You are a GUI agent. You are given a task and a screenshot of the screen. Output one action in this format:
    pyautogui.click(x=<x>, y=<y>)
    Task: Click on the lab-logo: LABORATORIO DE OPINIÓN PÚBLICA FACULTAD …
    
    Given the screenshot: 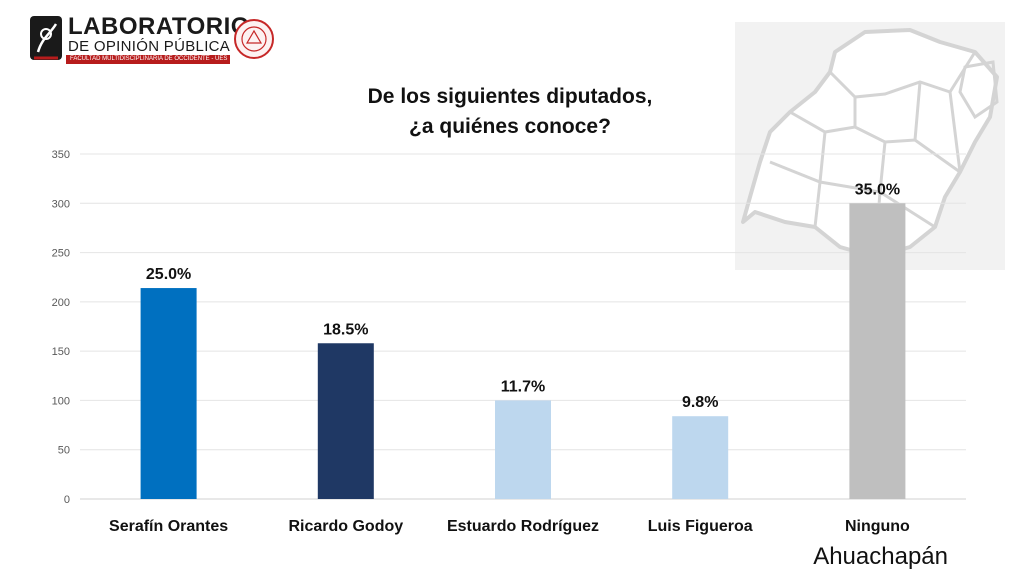 What is the action you would take?
    pyautogui.click(x=153, y=40)
    